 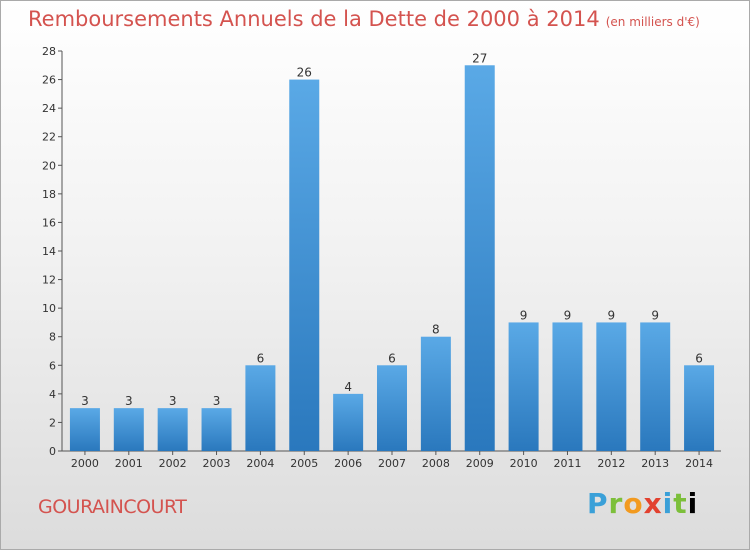 I want to click on x-tick-label: 2010, so click(x=524, y=463).